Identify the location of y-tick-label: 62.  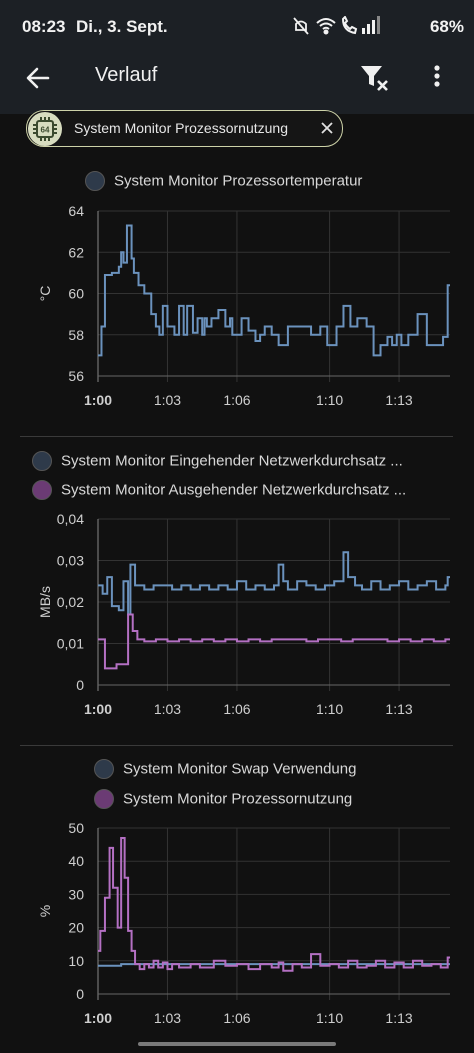
(76, 252).